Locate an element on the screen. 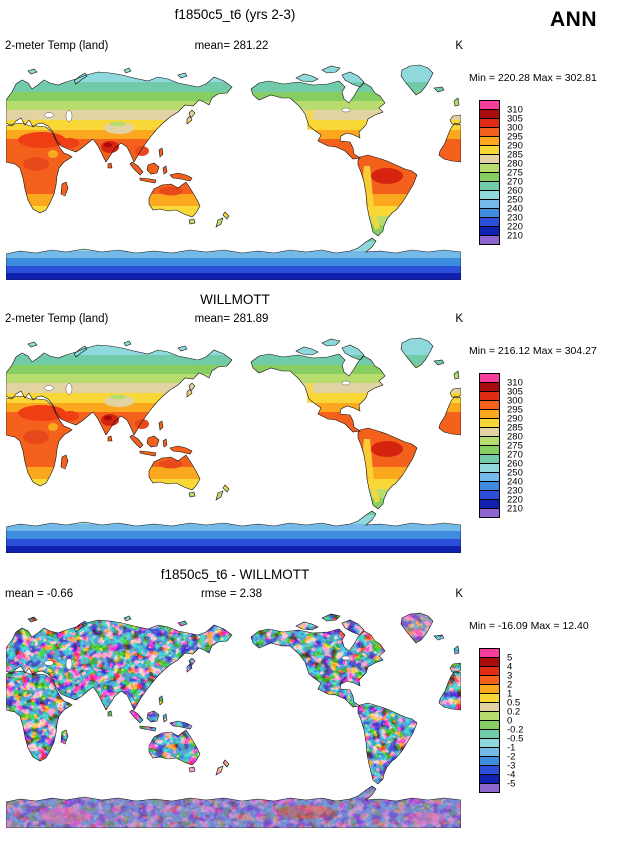 The width and height of the screenshot is (621, 861). colorbar-difference: 5 4 3 2 1 0.5 0.2 0 -0.2 -0.5 -1 -2 -3 -4 -5 is located at coordinates (524, 734).